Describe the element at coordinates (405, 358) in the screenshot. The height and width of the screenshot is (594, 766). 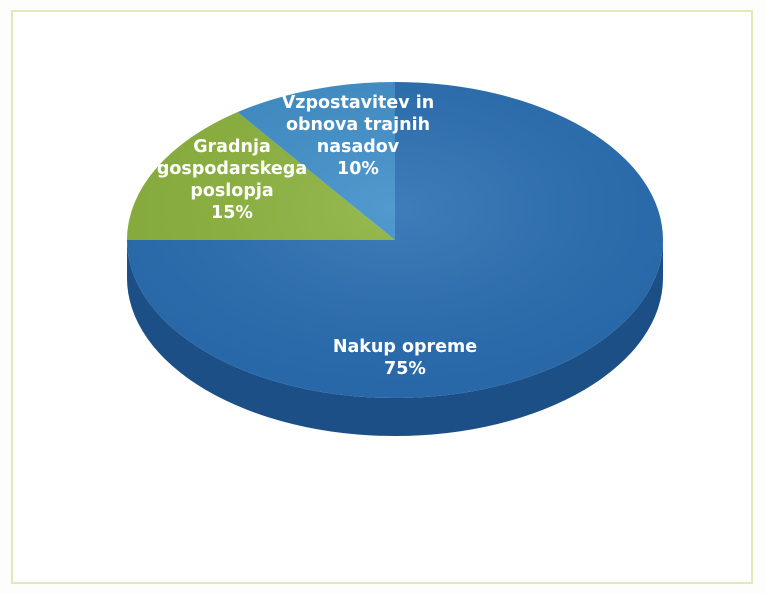
I see `pie-label-1: Nakup opreme 75%` at that location.